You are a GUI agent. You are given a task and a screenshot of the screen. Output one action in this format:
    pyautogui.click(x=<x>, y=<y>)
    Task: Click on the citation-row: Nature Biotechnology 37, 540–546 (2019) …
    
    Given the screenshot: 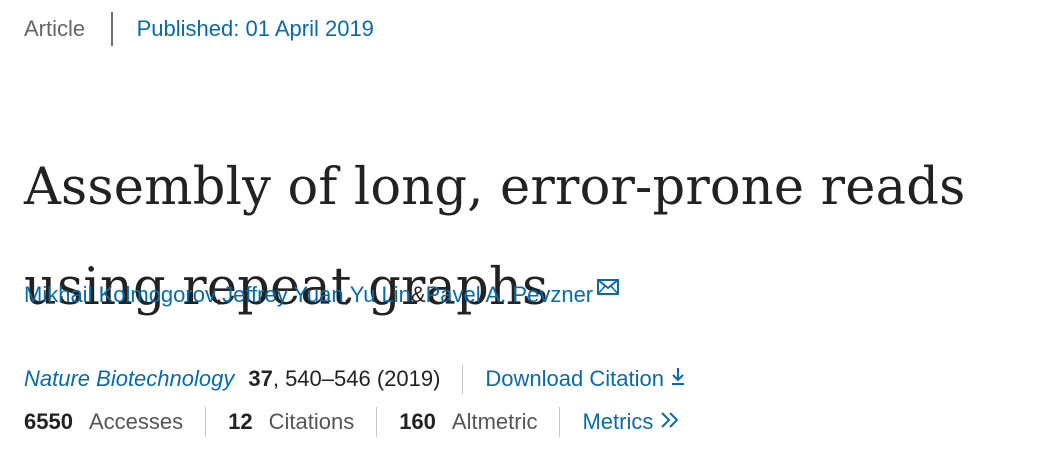 What is the action you would take?
    pyautogui.click(x=355, y=379)
    